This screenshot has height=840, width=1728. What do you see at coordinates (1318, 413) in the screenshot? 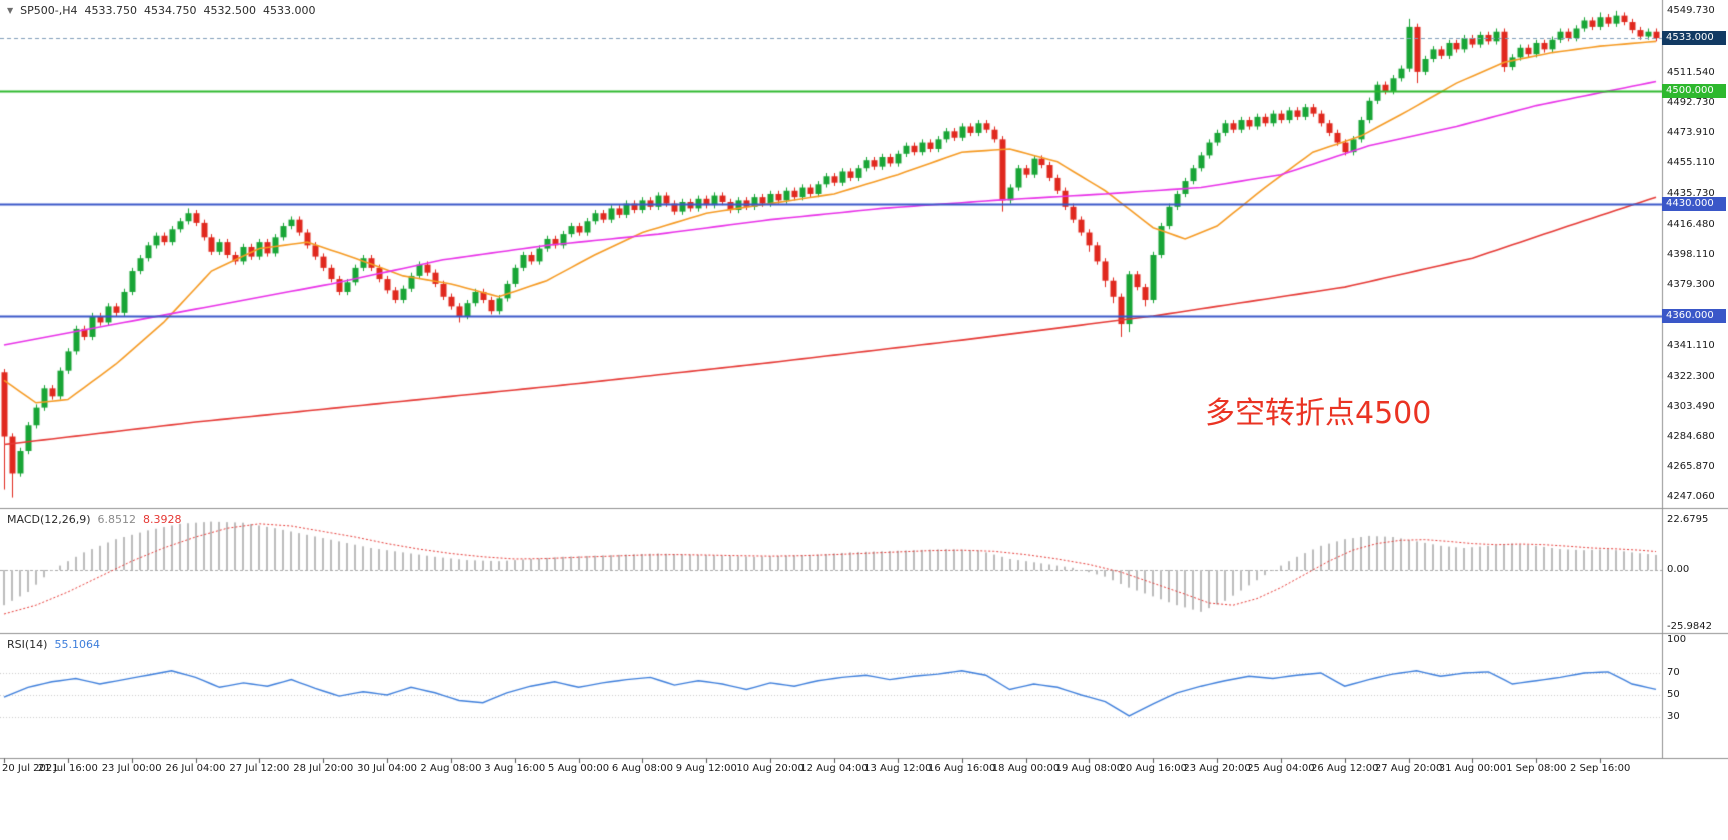
I see `annotation-text: 多空转折点4500` at bounding box center [1318, 413].